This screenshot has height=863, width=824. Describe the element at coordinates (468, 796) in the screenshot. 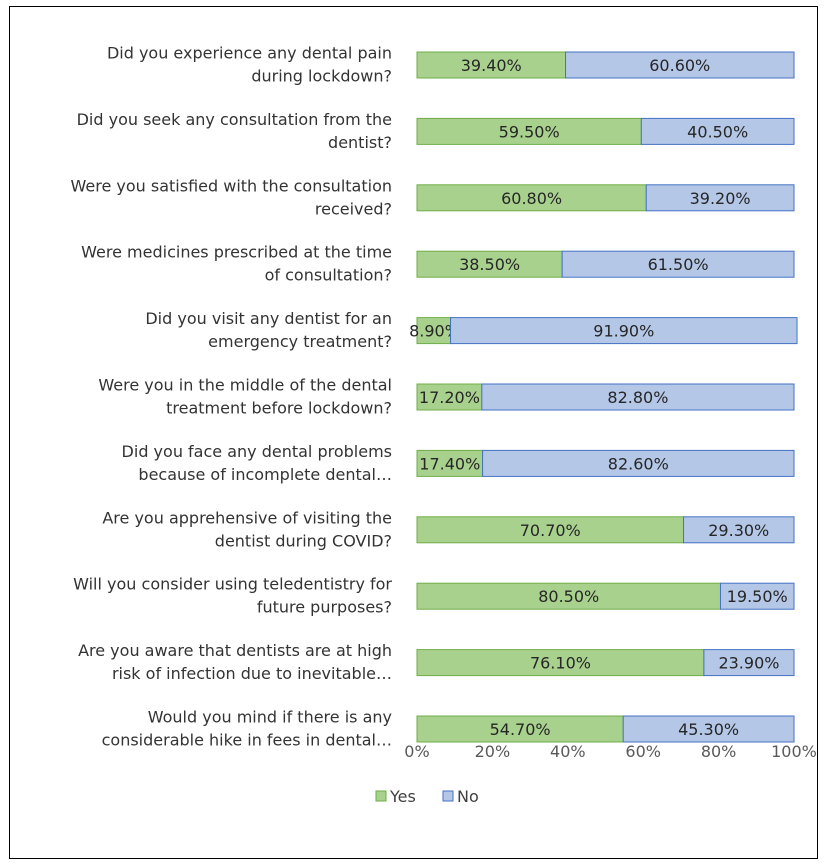

I see `legend-label: No` at that location.